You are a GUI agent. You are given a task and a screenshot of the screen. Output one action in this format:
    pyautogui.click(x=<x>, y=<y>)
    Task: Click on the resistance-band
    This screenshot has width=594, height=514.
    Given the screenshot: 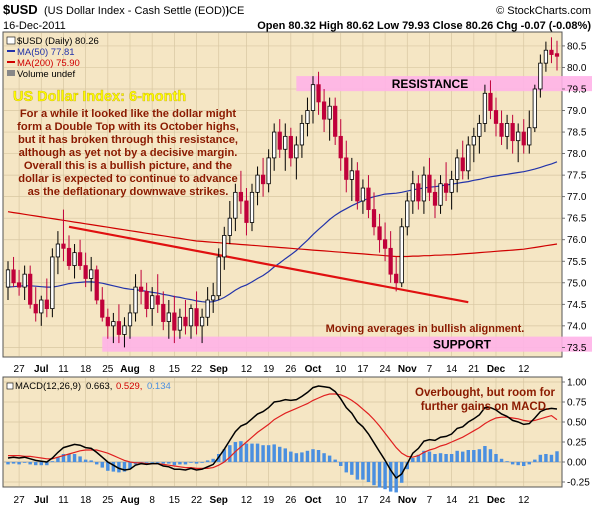 What is the action you would take?
    pyautogui.click(x=444, y=84)
    